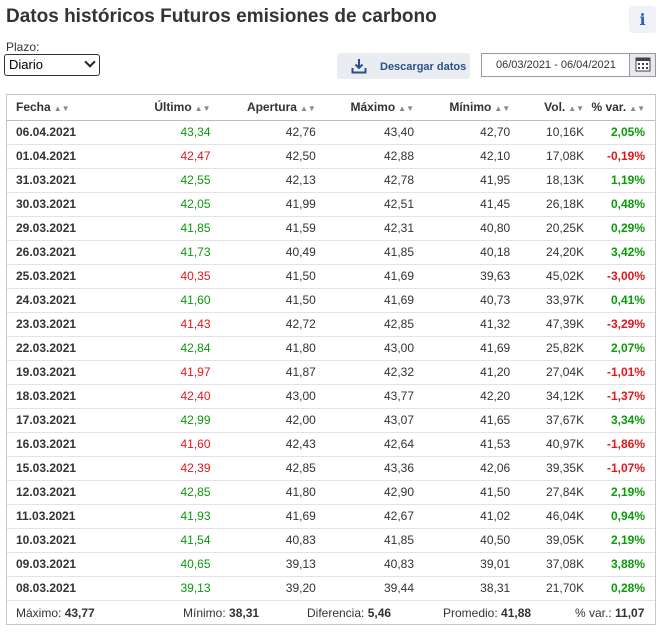 This screenshot has width=668, height=641. Describe the element at coordinates (221, 613) in the screenshot. I see `summary-minimo: Mínimo: 38,31` at that location.